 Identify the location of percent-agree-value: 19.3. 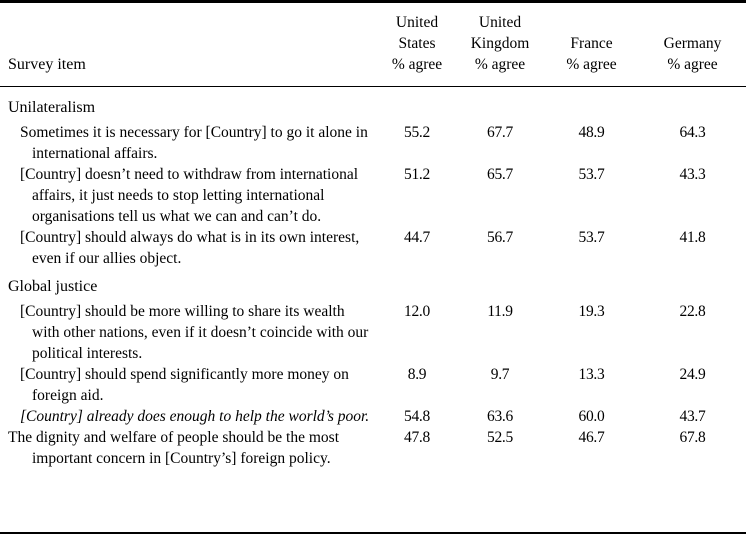
(591, 311).